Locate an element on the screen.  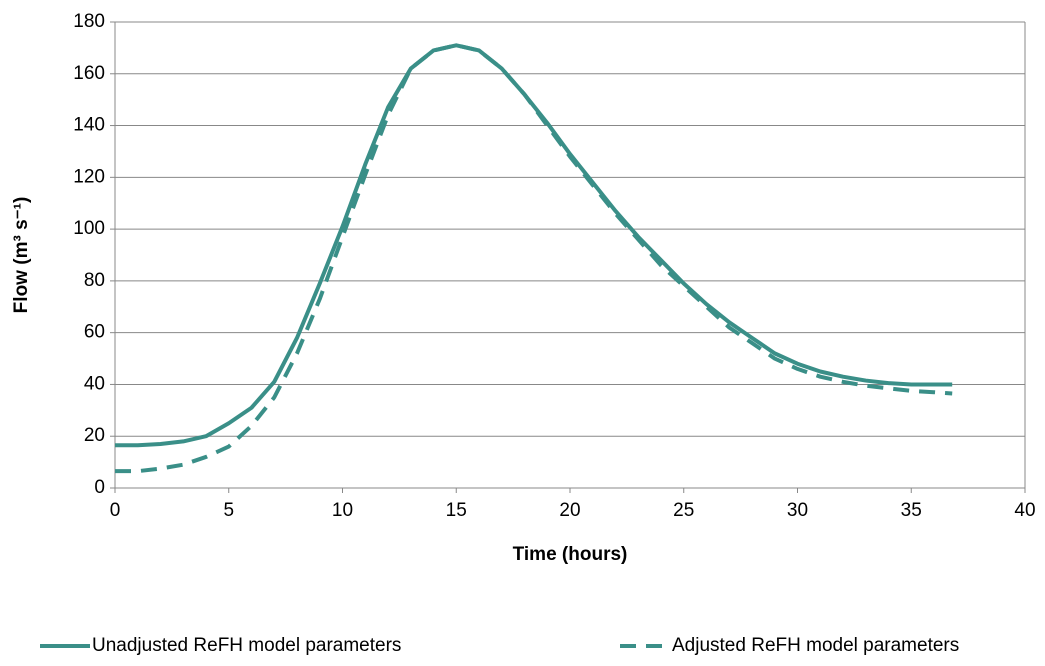
y-tick-label: 160 is located at coordinates (89, 73).